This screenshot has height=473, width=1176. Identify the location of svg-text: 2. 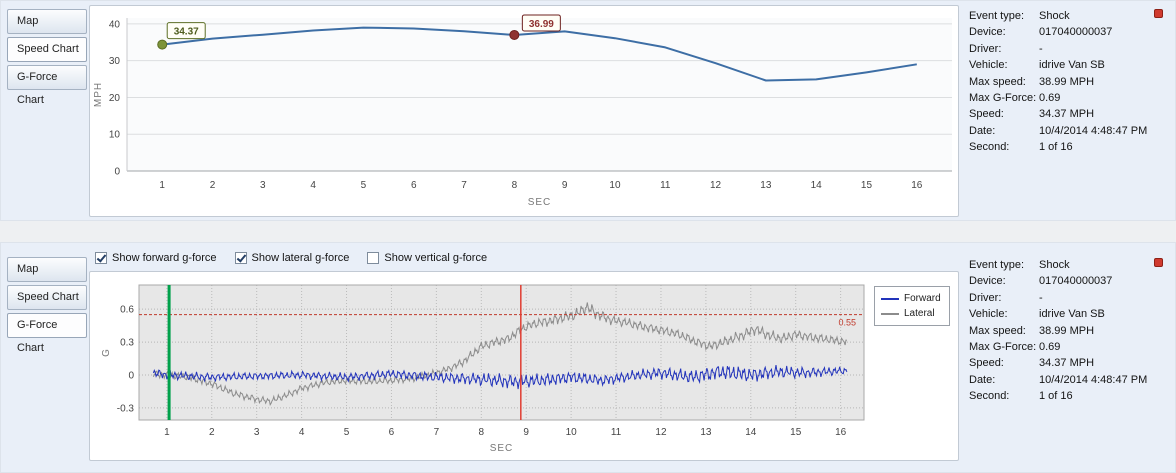
(212, 432).